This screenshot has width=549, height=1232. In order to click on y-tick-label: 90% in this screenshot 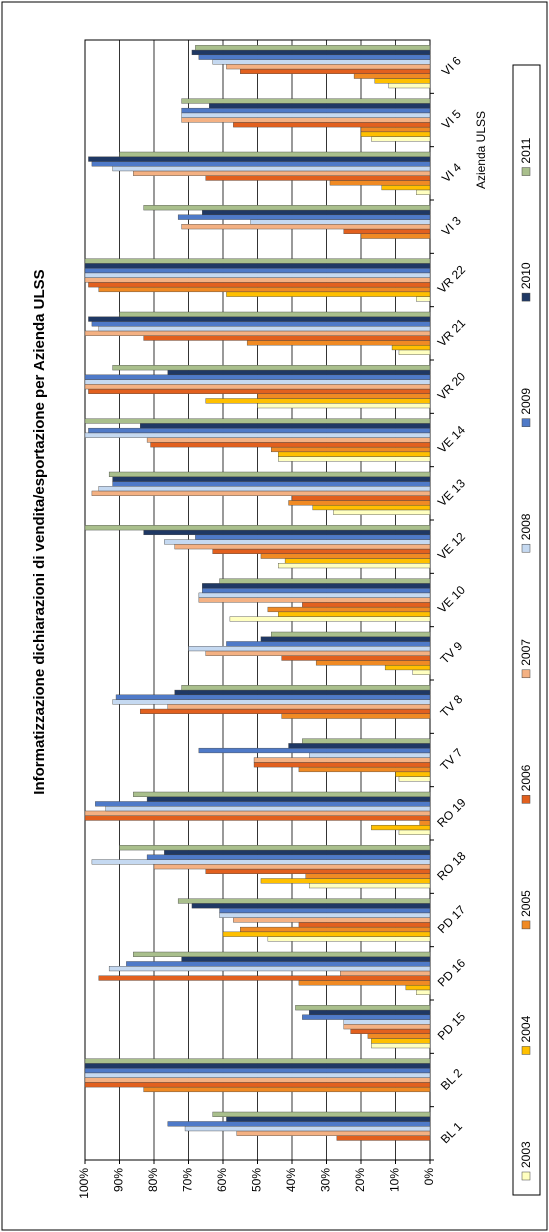, I will do `click(119, 1180)`.